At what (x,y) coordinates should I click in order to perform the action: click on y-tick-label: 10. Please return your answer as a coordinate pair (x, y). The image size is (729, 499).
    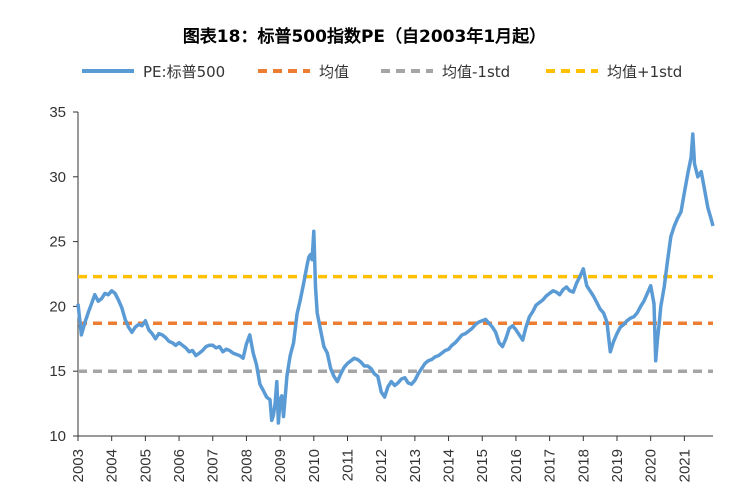
    Looking at the image, I should click on (57, 436).